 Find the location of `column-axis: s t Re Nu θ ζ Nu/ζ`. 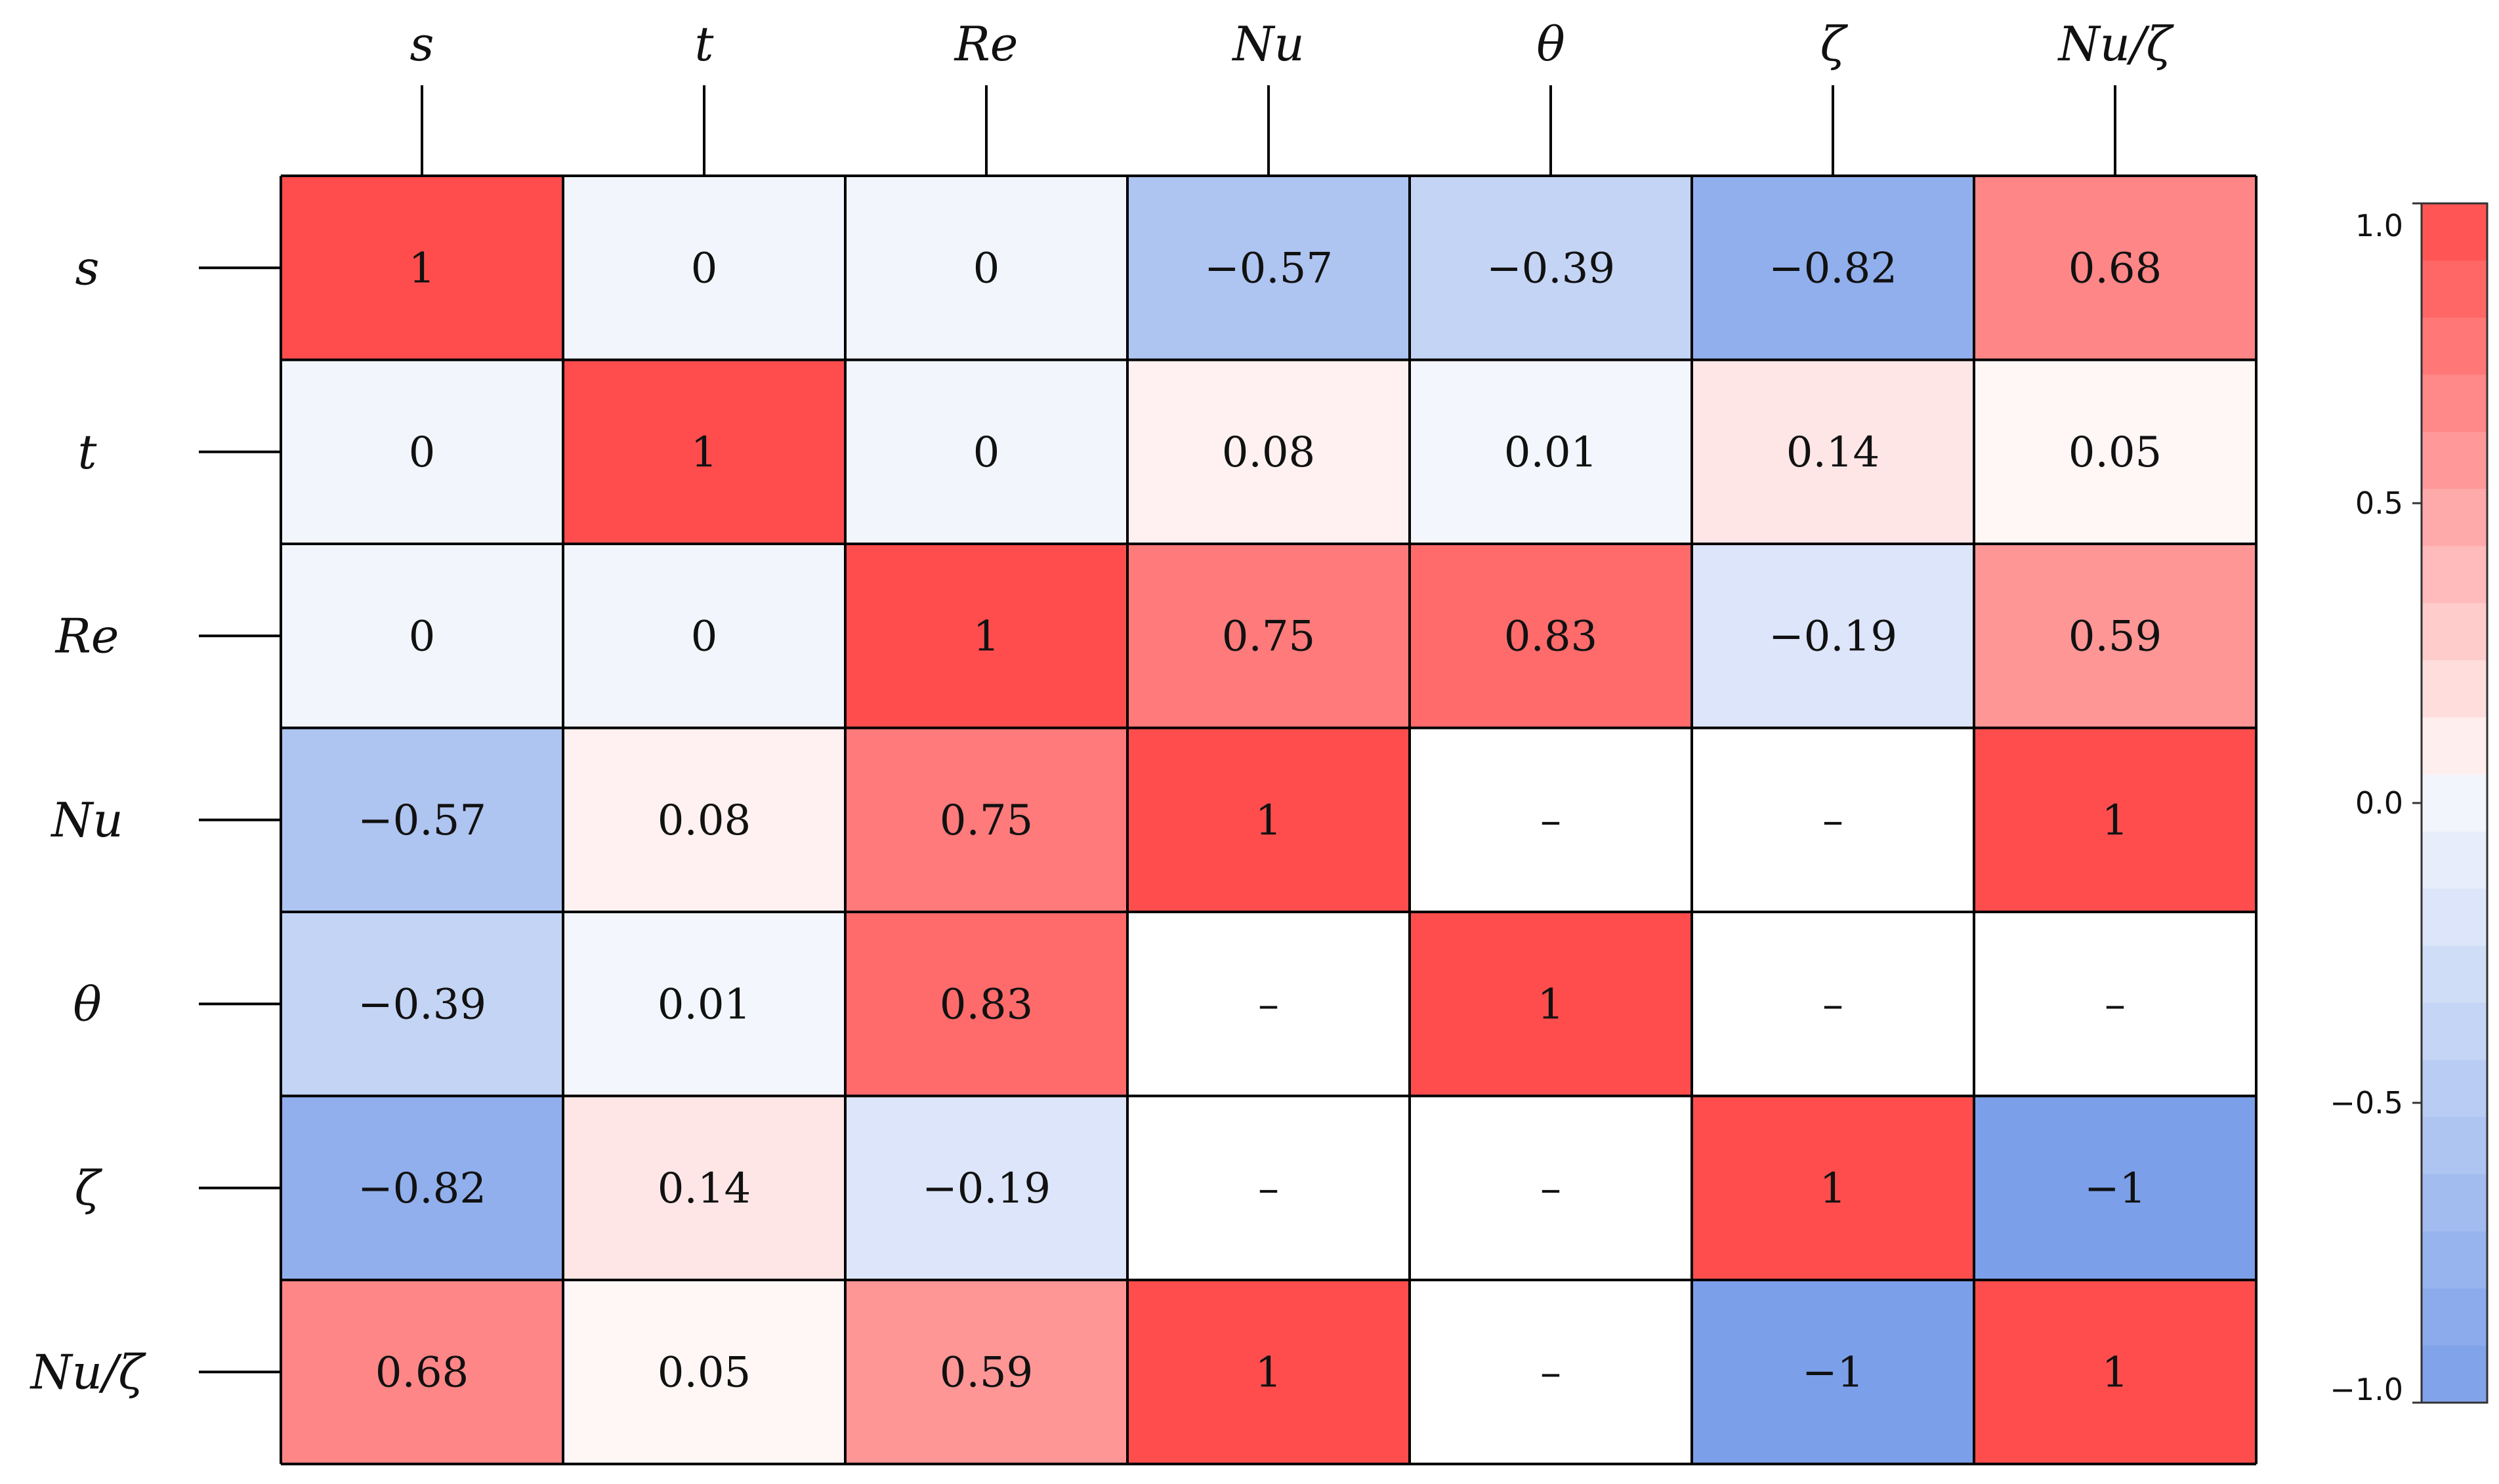

column-axis: s t Re Nu θ ζ Nu/ζ is located at coordinates (1292, 96).